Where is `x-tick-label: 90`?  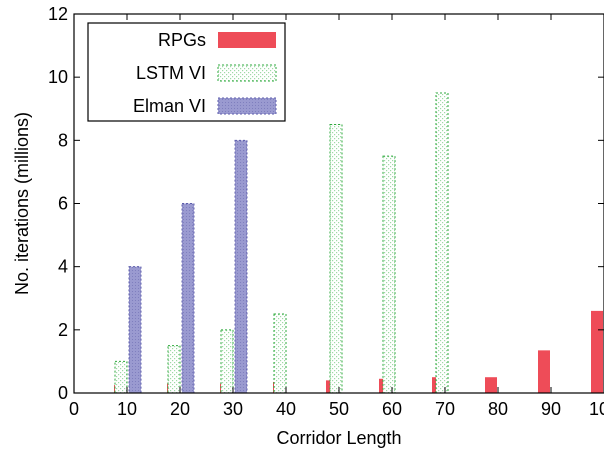
x-tick-label: 90 is located at coordinates (551, 409).